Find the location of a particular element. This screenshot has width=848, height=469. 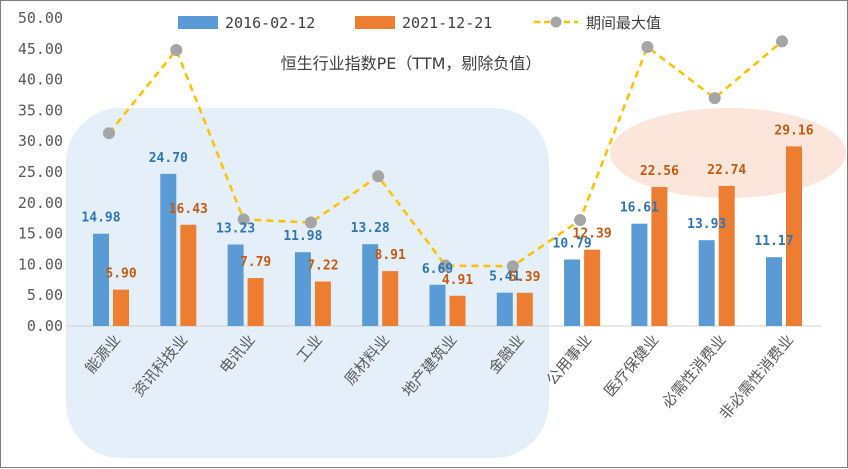

y-tick-label: 45.00 is located at coordinates (40, 49).